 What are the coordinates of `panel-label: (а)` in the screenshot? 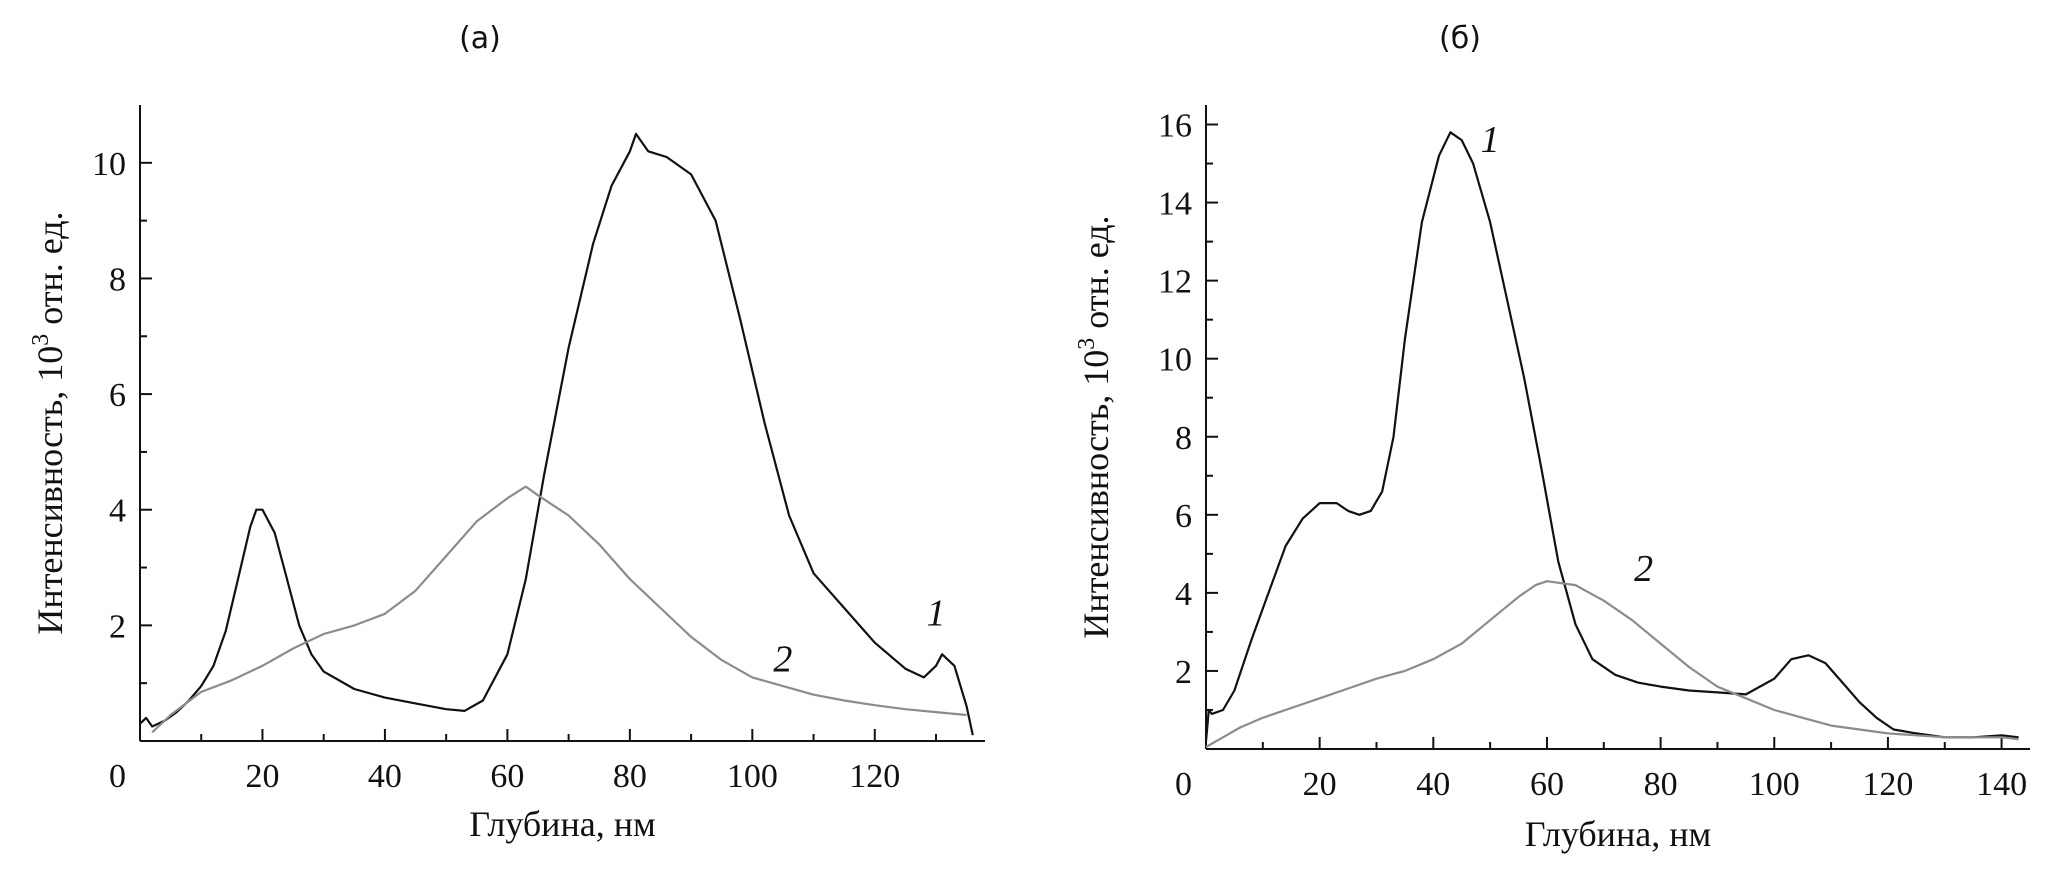 It's located at (480, 38).